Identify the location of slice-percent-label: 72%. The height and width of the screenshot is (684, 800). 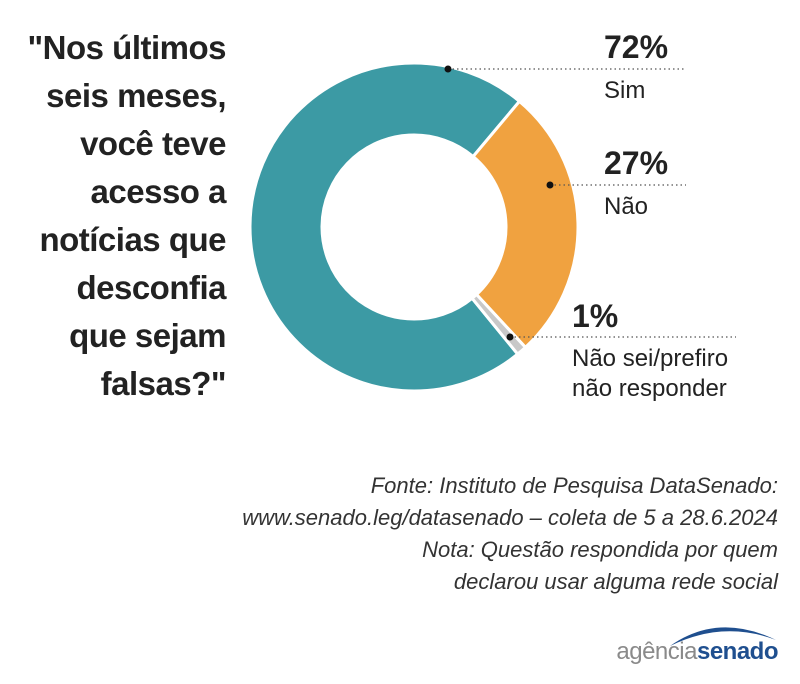
(636, 47).